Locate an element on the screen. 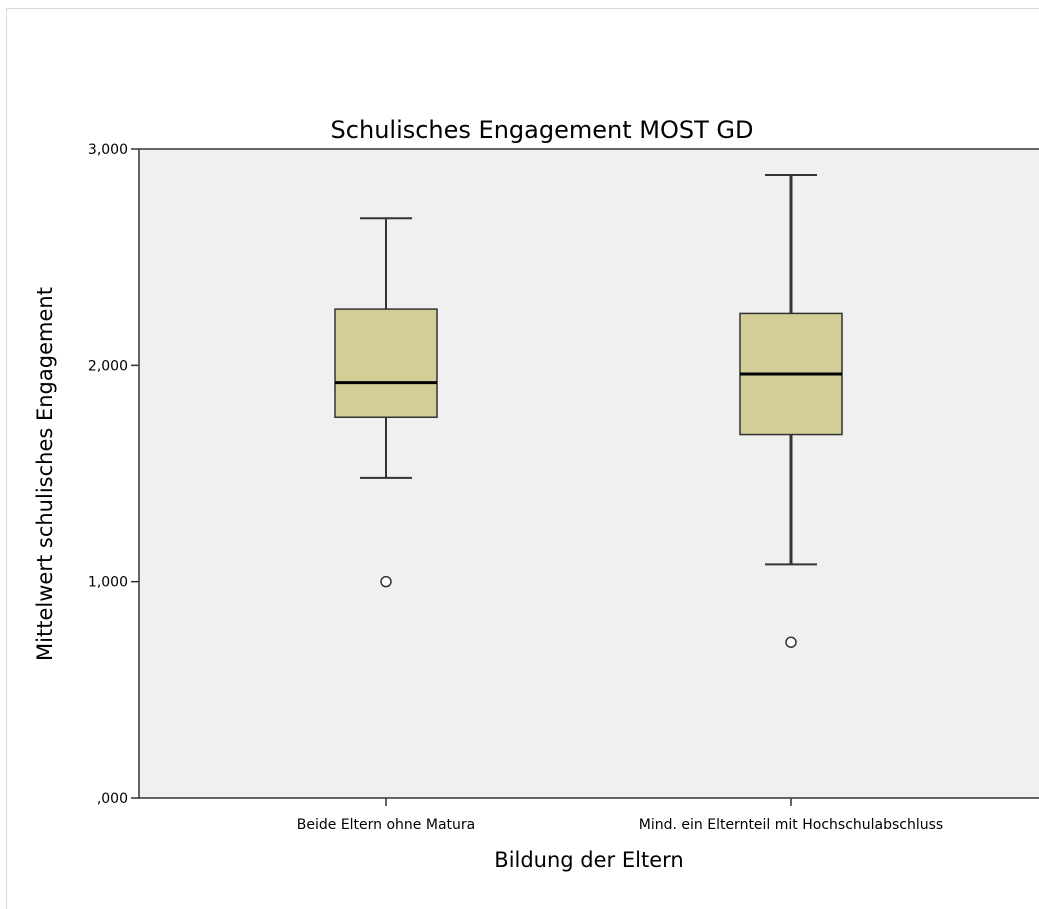 Image resolution: width=1039 pixels, height=909 pixels. y-tick-label: 2,000 is located at coordinates (108, 366).